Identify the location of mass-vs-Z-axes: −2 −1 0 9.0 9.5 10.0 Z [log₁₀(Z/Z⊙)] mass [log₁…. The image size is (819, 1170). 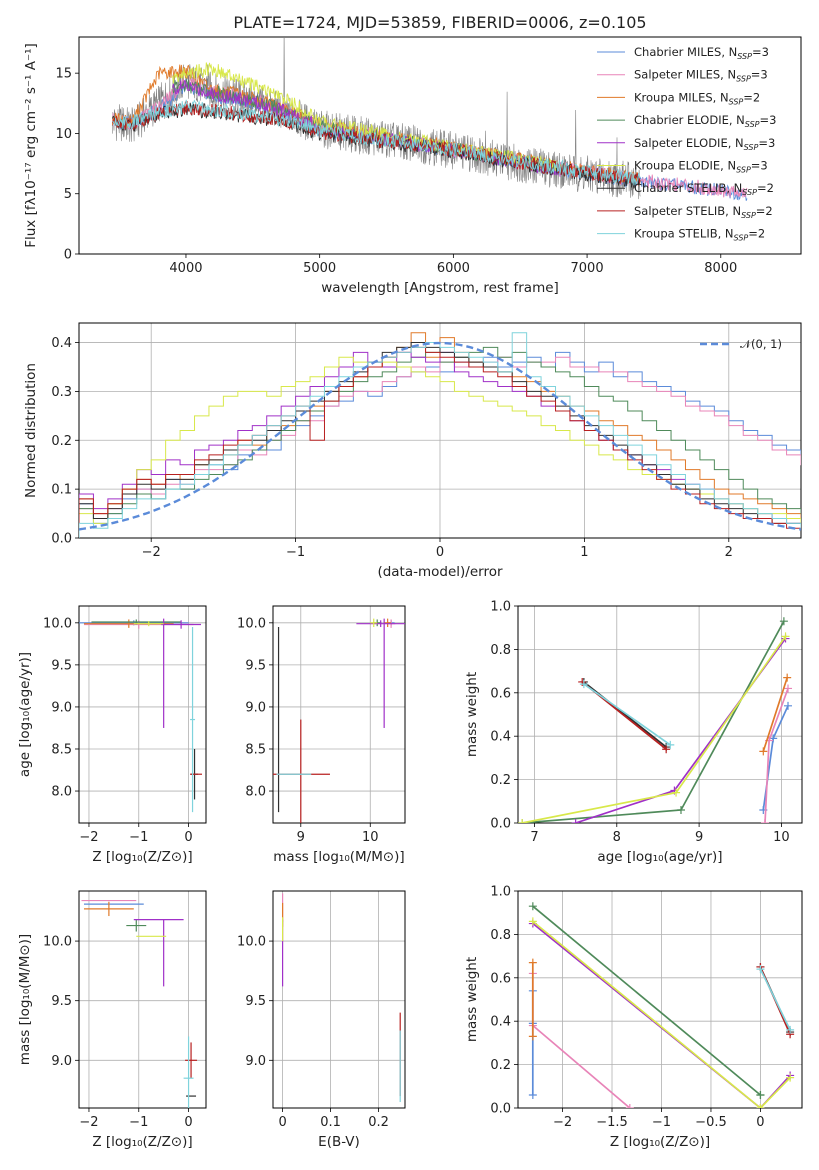
(112, 1020).